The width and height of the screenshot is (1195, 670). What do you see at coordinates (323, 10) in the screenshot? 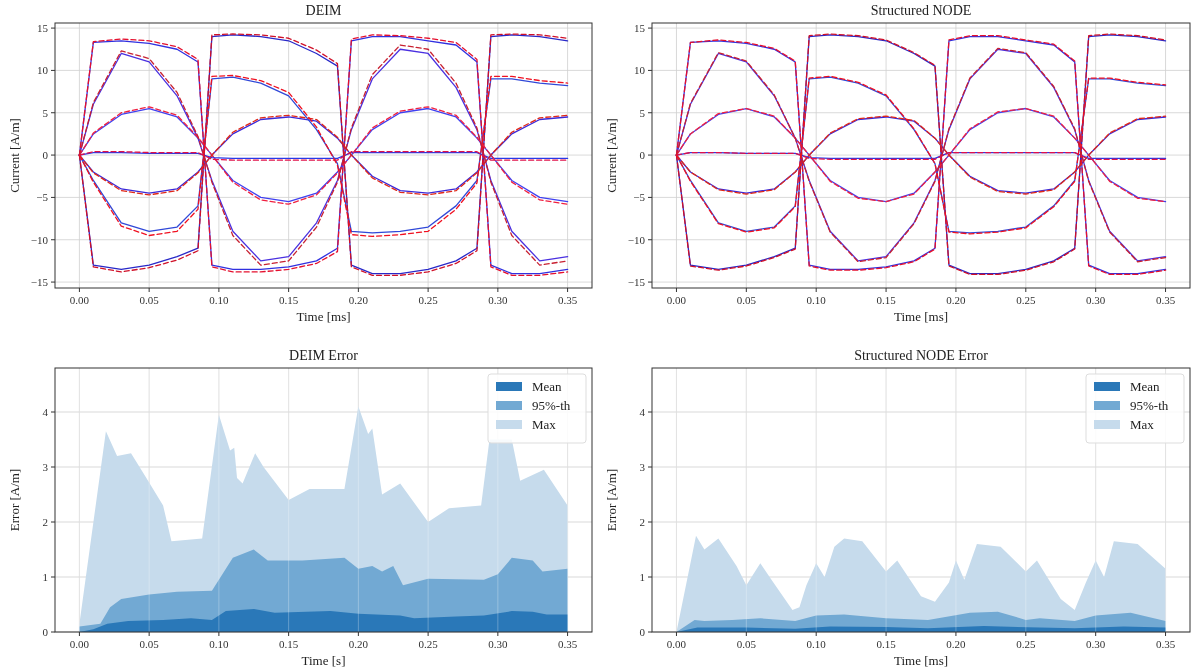
I see `chart-title: DEIM` at bounding box center [323, 10].